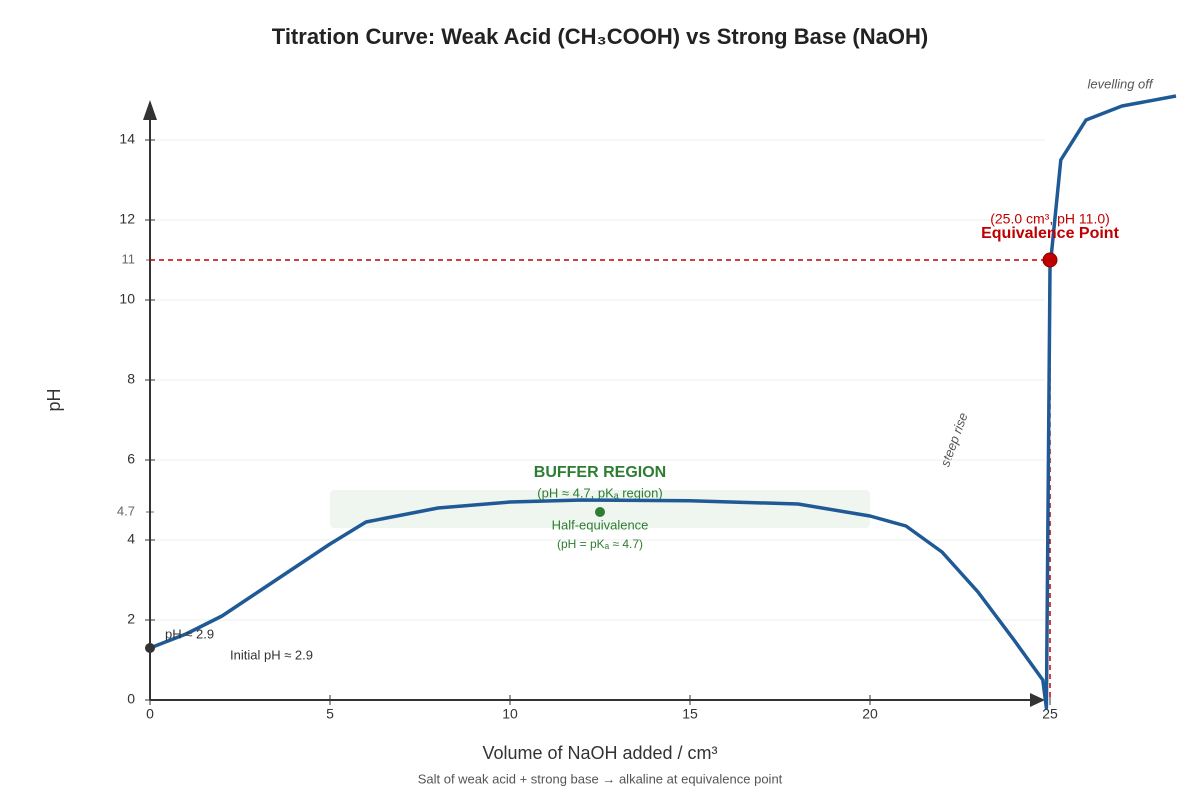 This screenshot has height=805, width=1200. What do you see at coordinates (54, 399) in the screenshot?
I see `y-axis-label: pH` at bounding box center [54, 399].